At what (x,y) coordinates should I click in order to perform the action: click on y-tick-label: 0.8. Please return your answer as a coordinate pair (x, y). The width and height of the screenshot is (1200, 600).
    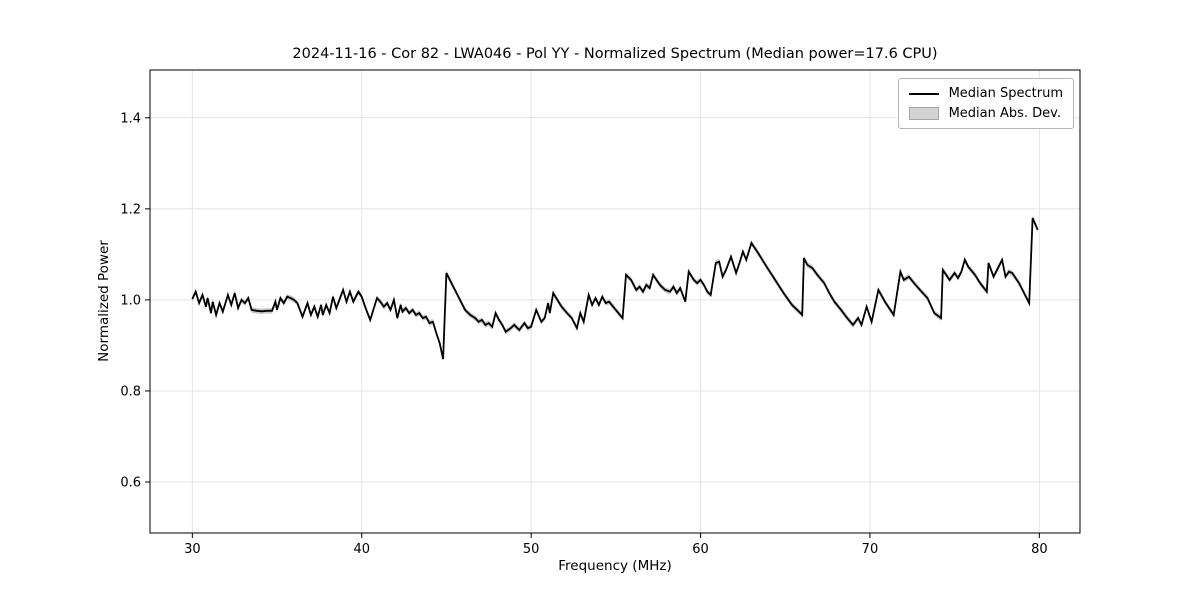
    Looking at the image, I should click on (130, 391).